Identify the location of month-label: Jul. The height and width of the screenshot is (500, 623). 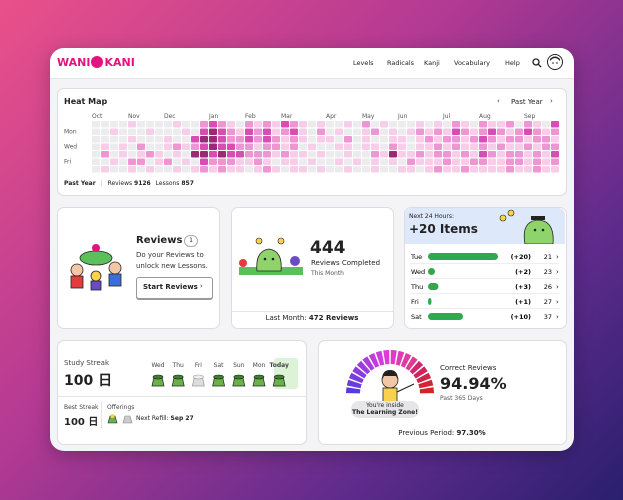
(446, 116).